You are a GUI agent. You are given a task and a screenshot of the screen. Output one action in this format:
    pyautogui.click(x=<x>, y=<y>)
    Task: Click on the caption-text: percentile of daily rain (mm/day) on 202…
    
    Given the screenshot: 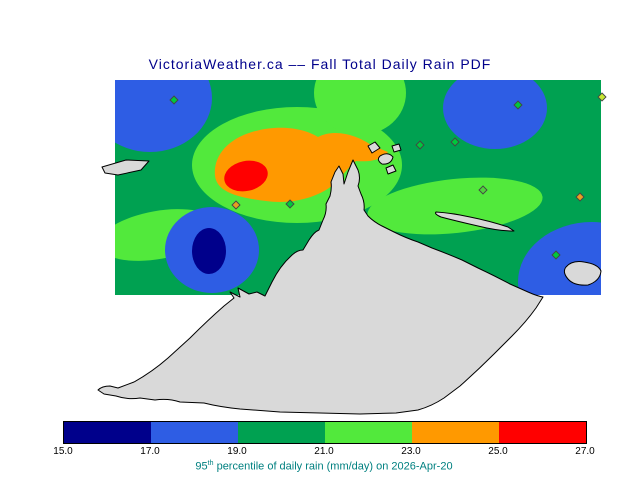 What is the action you would take?
    pyautogui.click(x=333, y=466)
    